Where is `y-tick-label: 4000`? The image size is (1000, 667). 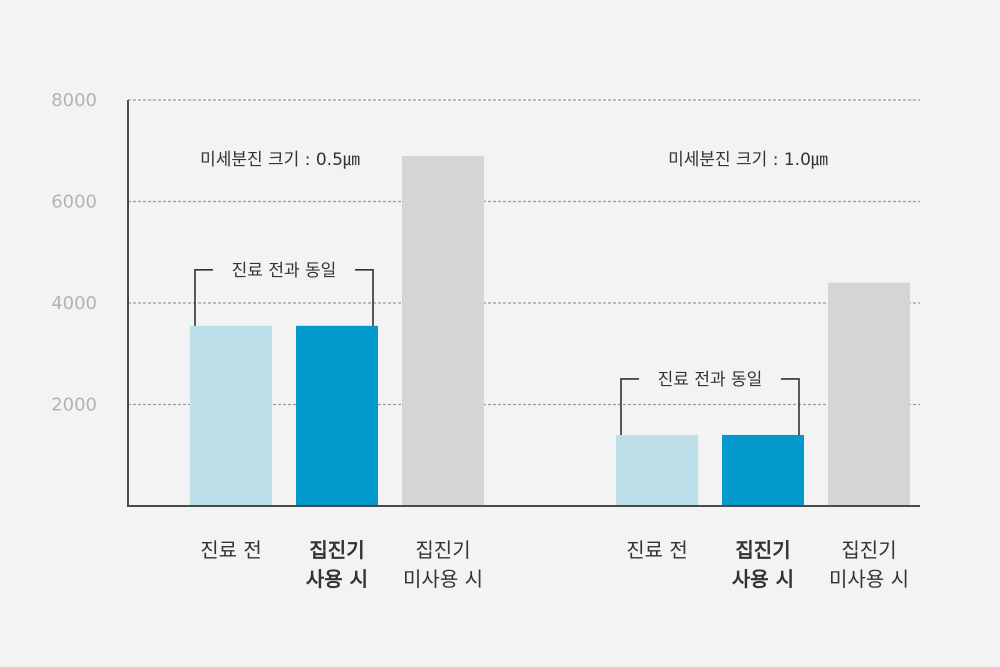
y-tick-label: 4000 is located at coordinates (74, 303).